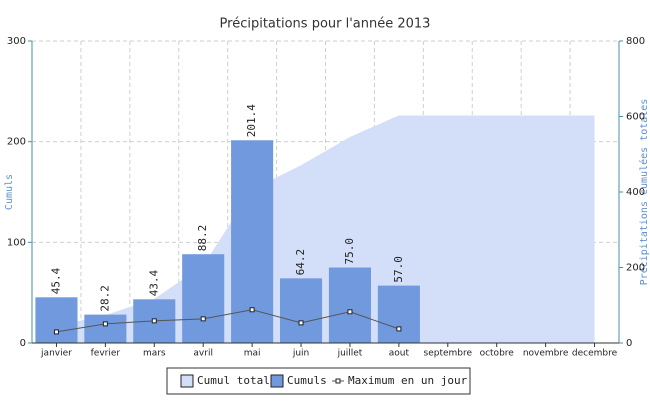 The width and height of the screenshot is (650, 404). I want to click on x-tick-label: avril, so click(203, 354).